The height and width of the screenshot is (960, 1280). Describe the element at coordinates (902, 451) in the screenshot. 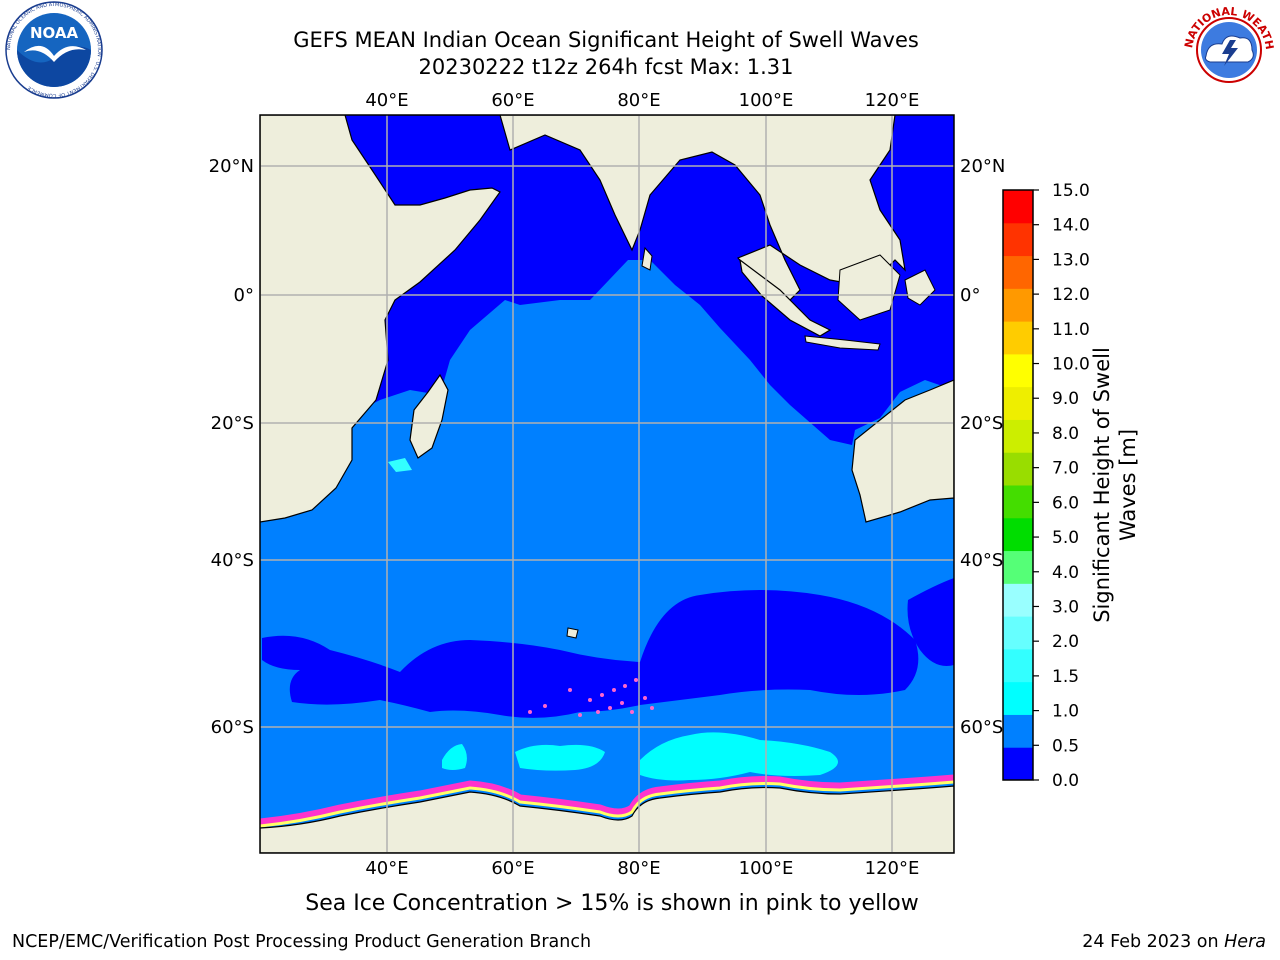

I see `land-australia` at that location.